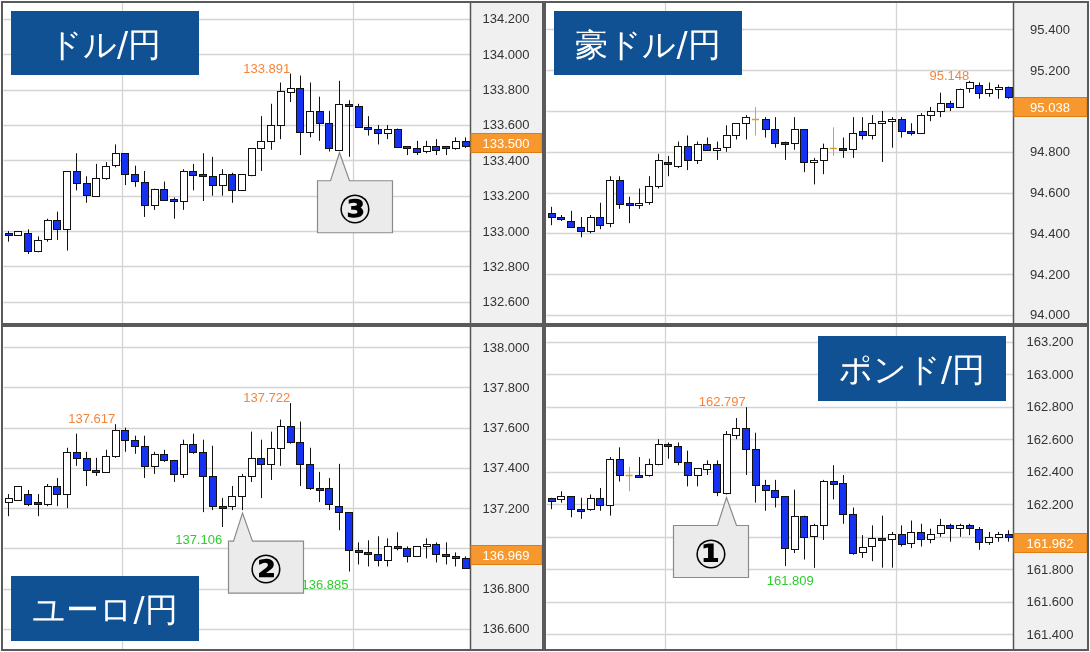 This screenshot has width=1090, height=652. Describe the element at coordinates (506, 347) in the screenshot. I see `y-tick-label: 138.000` at that location.